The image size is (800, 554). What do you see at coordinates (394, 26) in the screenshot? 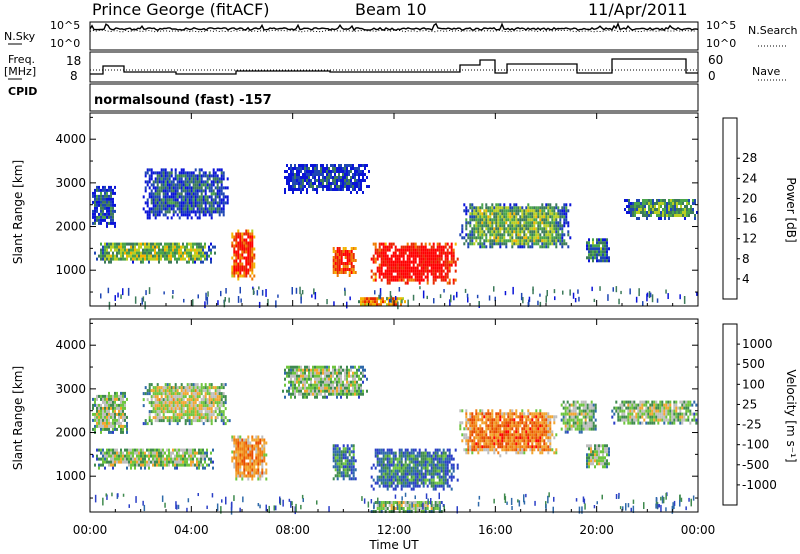
I see `nsky-trace` at bounding box center [394, 26].